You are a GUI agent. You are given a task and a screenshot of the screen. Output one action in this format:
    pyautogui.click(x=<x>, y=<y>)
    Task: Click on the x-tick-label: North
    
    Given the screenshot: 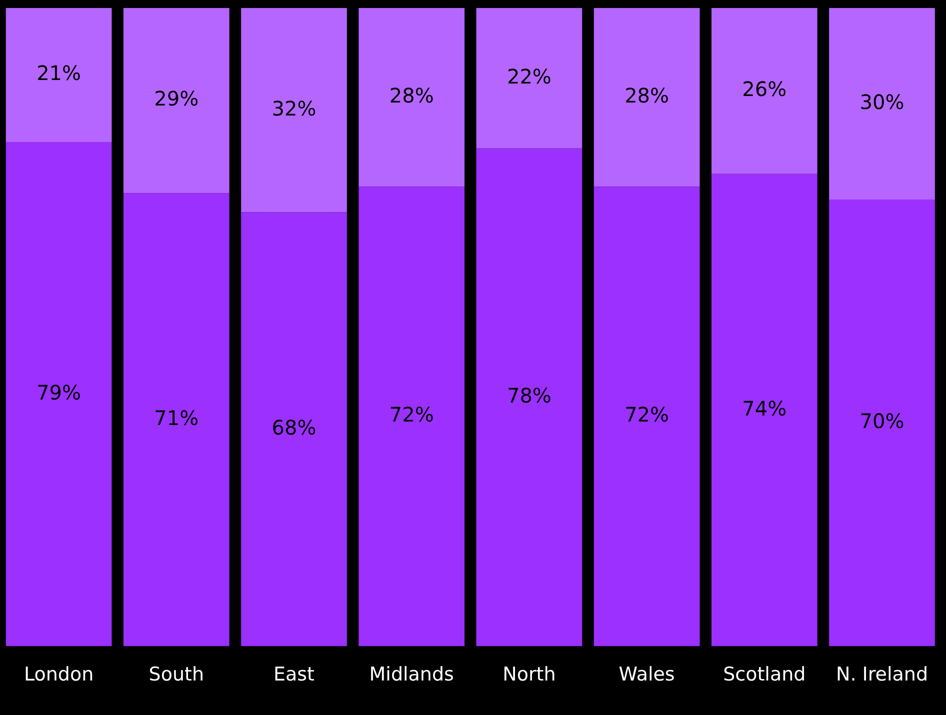 What is the action you would take?
    pyautogui.click(x=529, y=675)
    